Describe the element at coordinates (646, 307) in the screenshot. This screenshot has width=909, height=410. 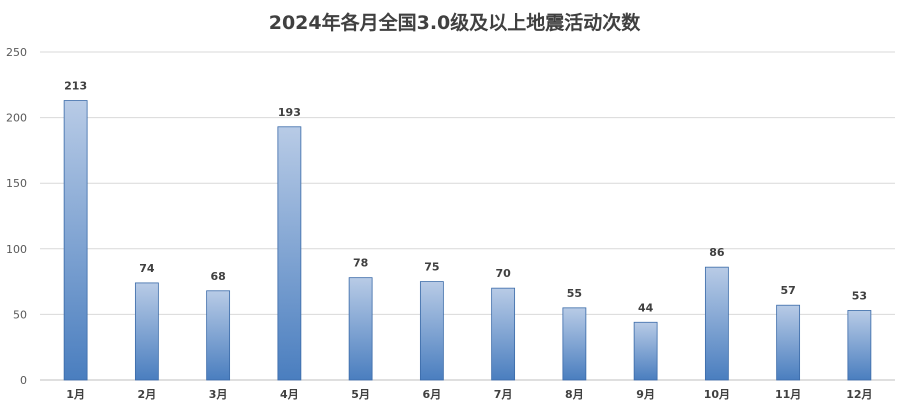
I see `data-label: 44` at that location.